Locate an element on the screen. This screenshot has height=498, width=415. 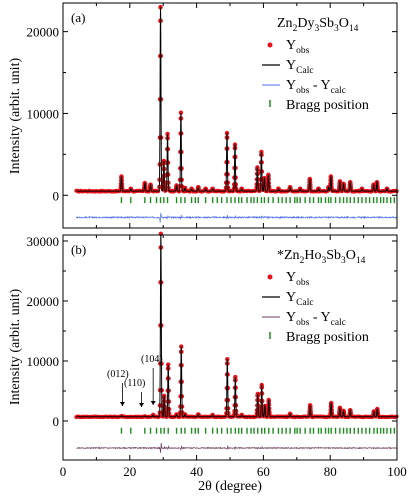
y-tick-label: 30000 is located at coordinates (43, 241).